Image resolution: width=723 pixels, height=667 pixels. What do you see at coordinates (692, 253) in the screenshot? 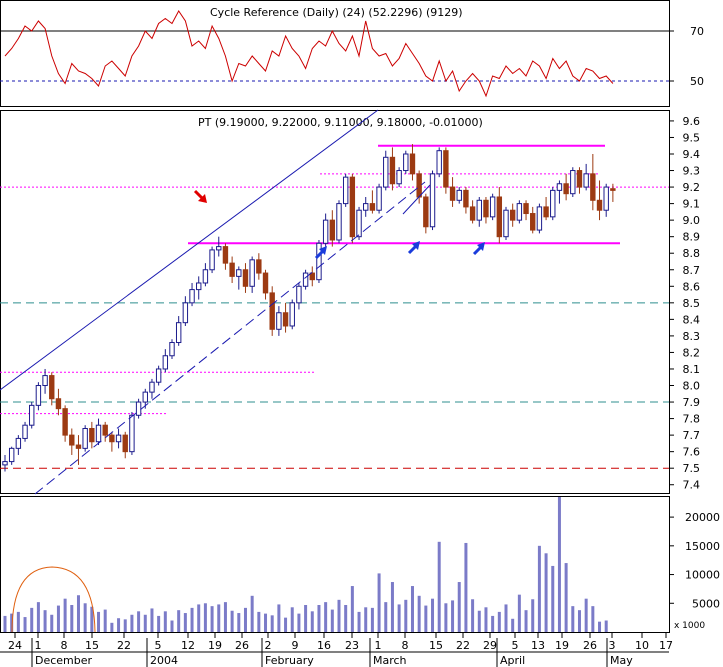
I see `price-tick-label: 8.8` at bounding box center [692, 253].